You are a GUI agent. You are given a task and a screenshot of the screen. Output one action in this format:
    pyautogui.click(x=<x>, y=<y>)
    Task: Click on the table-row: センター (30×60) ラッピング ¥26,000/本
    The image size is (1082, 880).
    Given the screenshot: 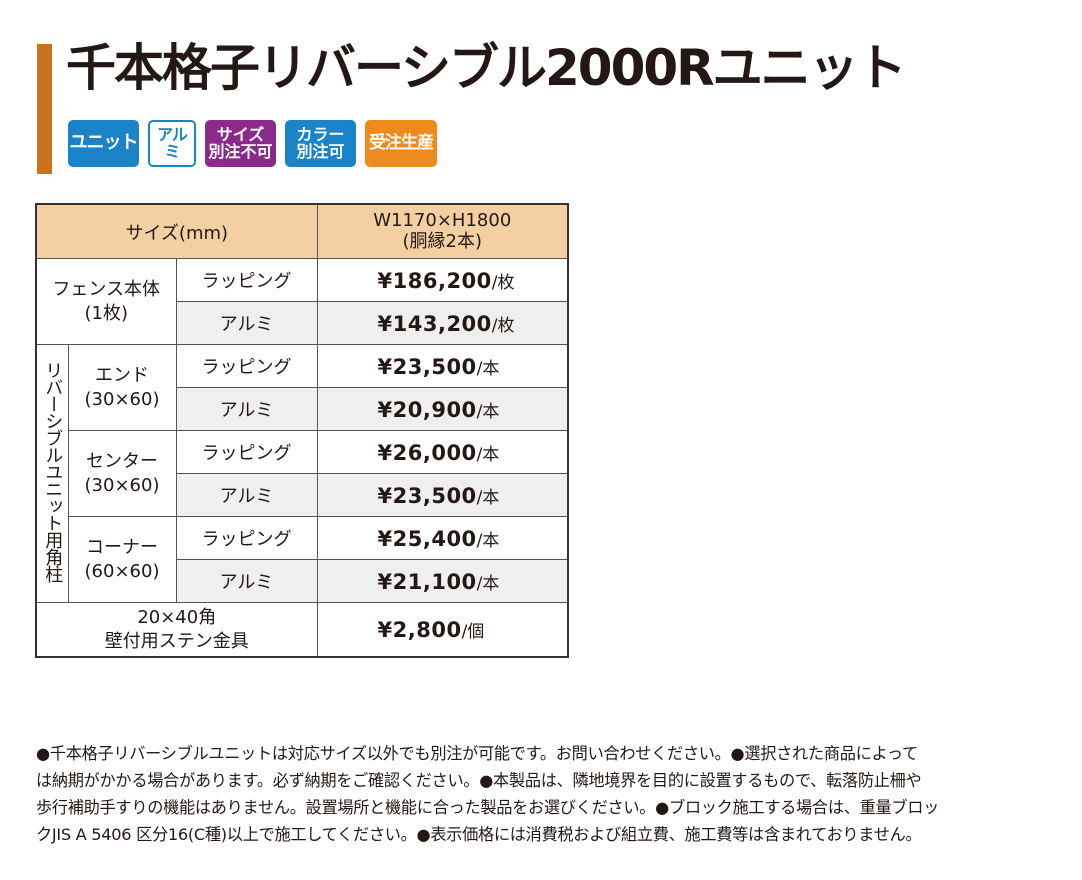 What is the action you would take?
    pyautogui.click(x=302, y=473)
    